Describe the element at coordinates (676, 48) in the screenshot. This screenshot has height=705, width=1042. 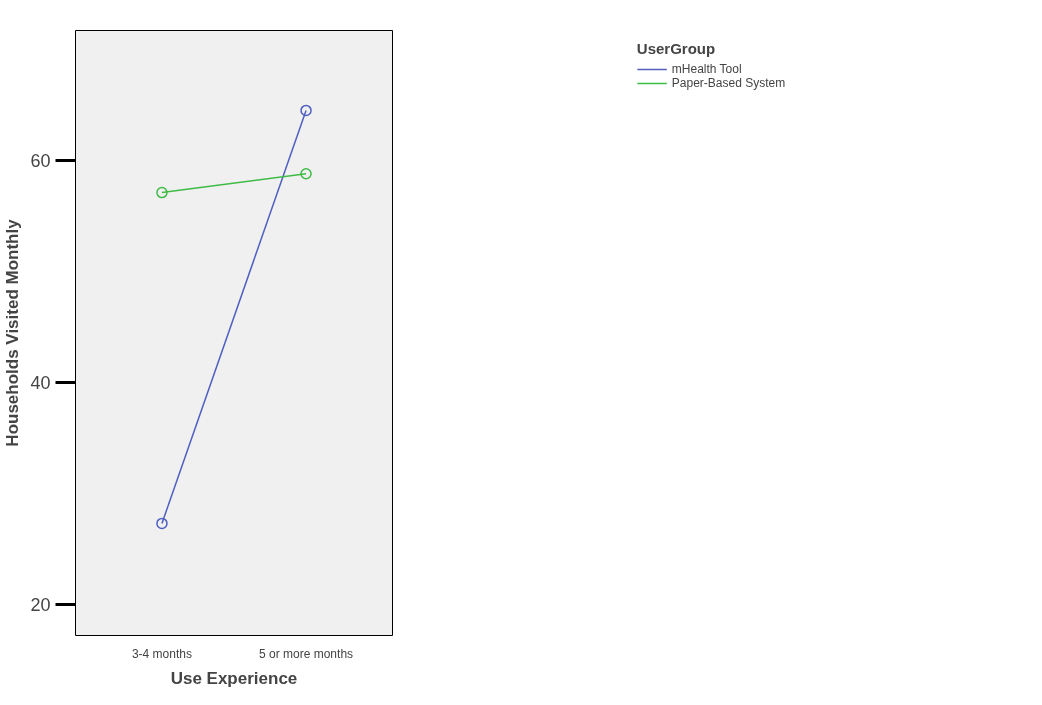
I see `legend-title: UserGroup` at that location.